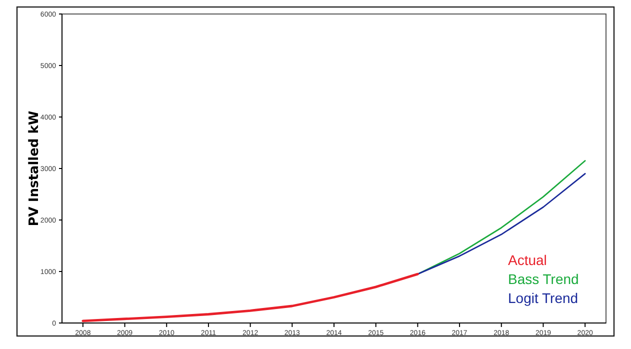 The height and width of the screenshot is (349, 631). Describe the element at coordinates (543, 298) in the screenshot. I see `text: Logit Trend` at that location.